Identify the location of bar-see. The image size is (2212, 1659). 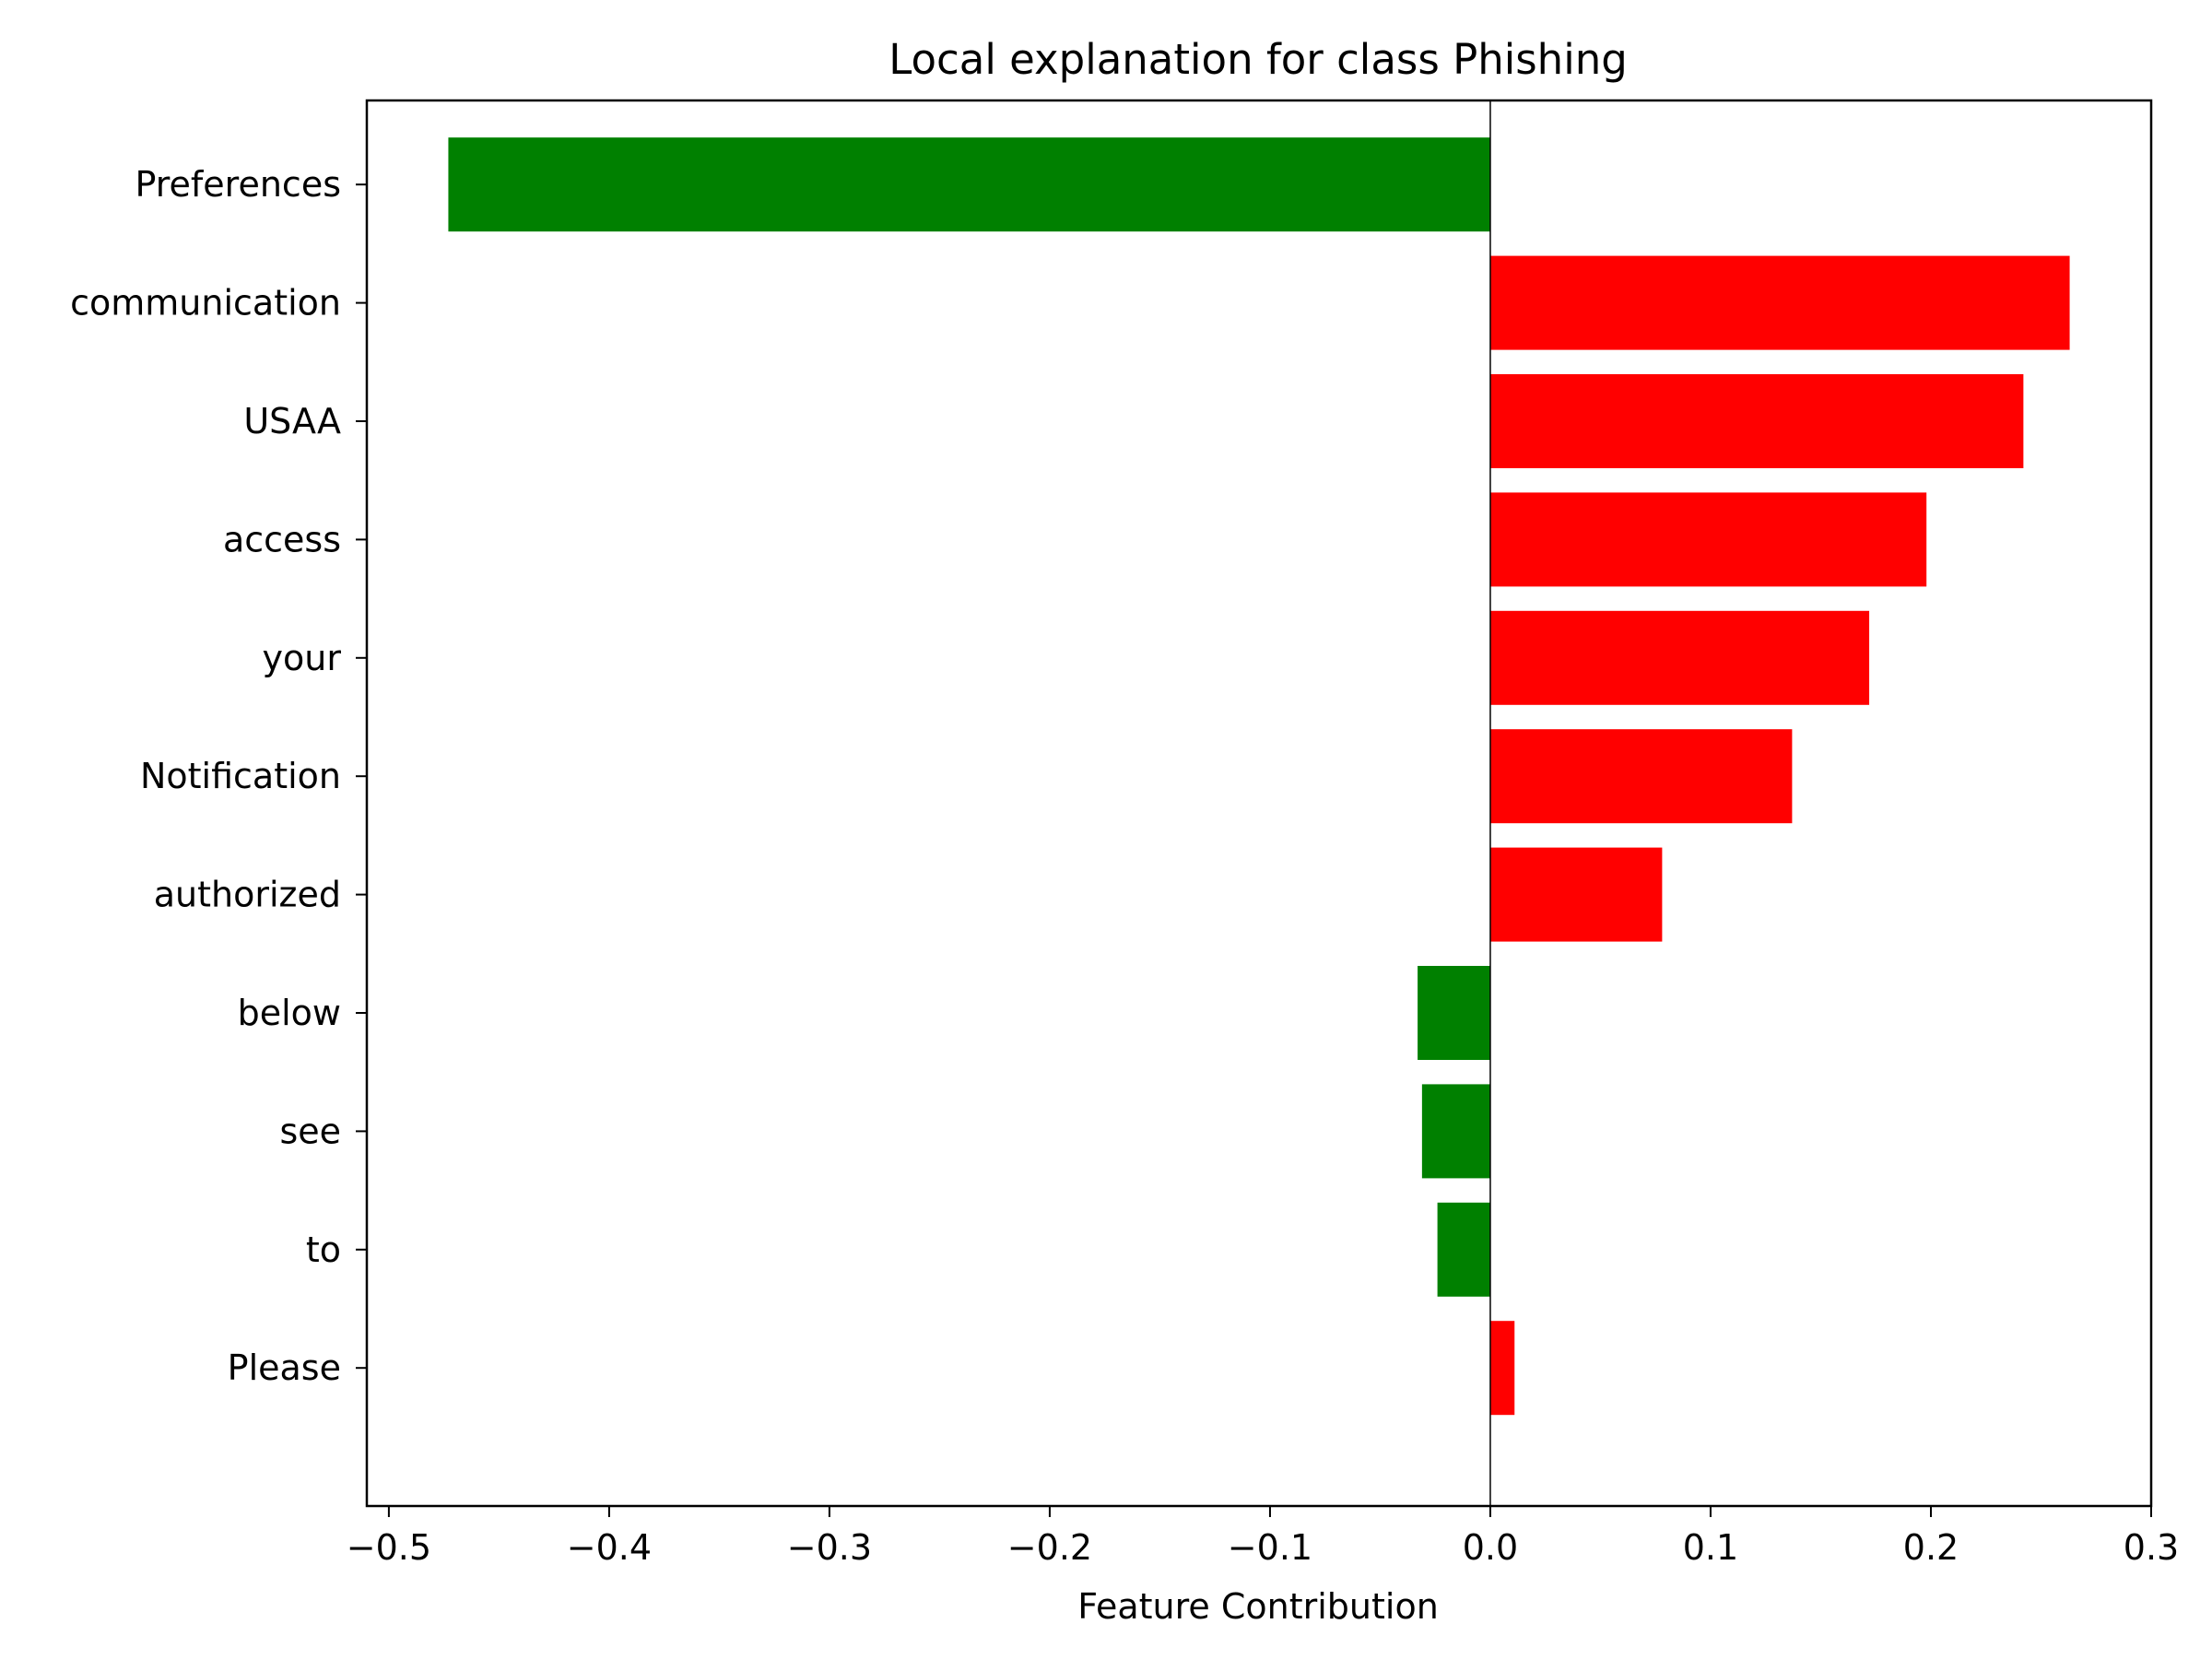
(1455, 1131).